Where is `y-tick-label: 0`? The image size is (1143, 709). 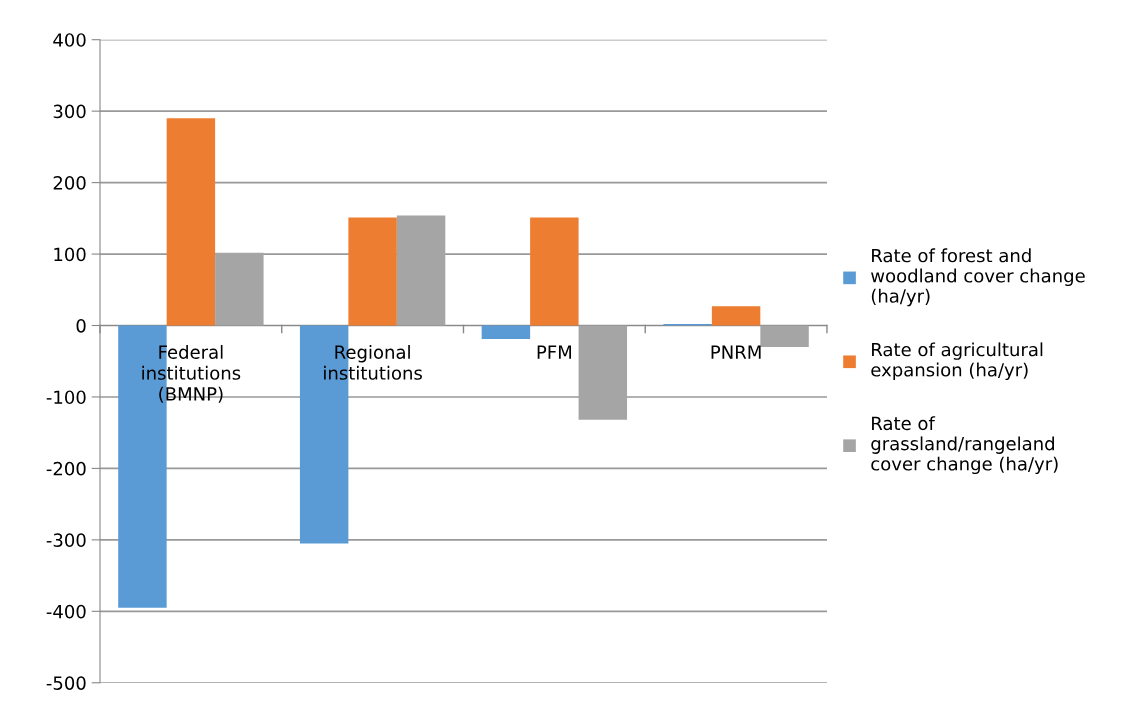
y-tick-label: 0 is located at coordinates (81, 325).